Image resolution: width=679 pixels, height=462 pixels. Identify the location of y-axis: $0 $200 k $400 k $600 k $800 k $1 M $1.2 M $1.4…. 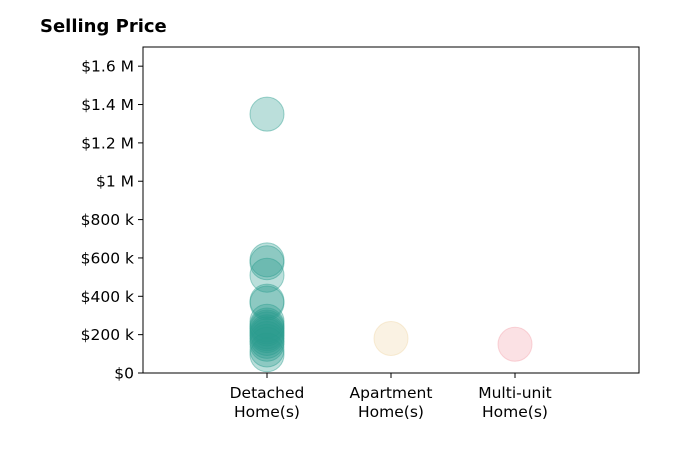
(112, 220).